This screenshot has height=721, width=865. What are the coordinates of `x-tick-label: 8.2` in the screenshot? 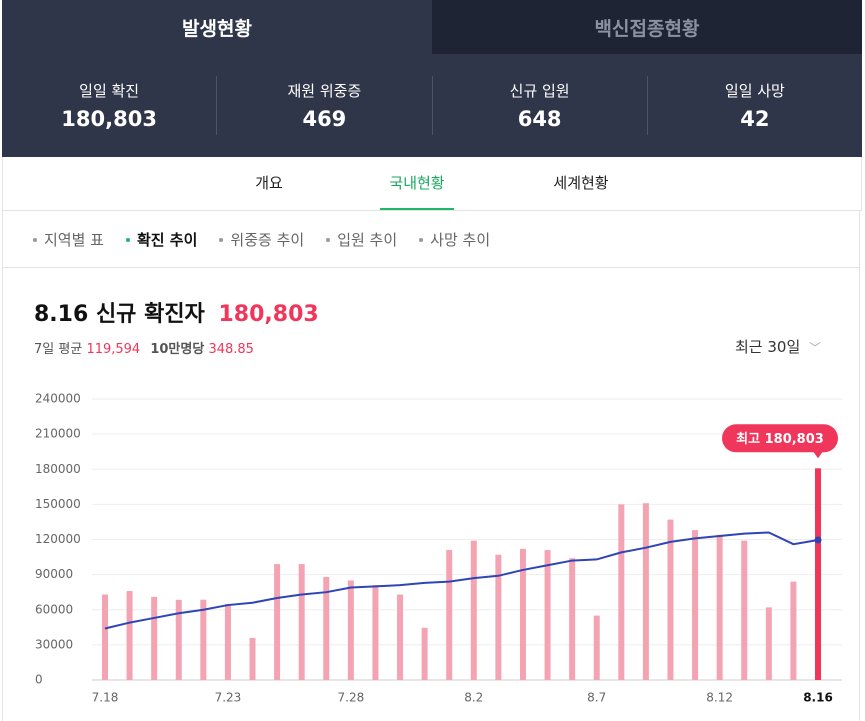 It's located at (473, 698).